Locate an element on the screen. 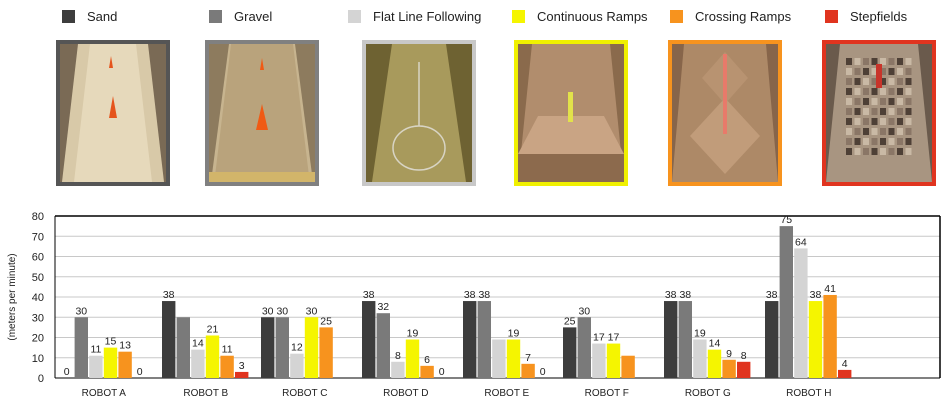  data-label: 3 is located at coordinates (242, 366).